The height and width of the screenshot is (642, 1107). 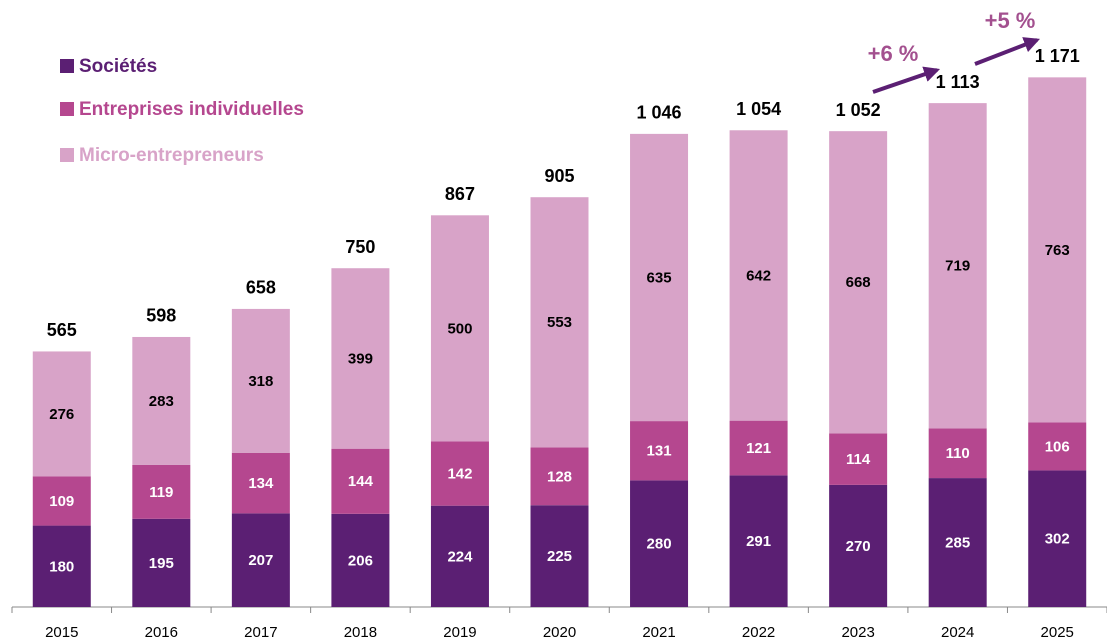 I want to click on segment-label: 110, so click(x=958, y=453).